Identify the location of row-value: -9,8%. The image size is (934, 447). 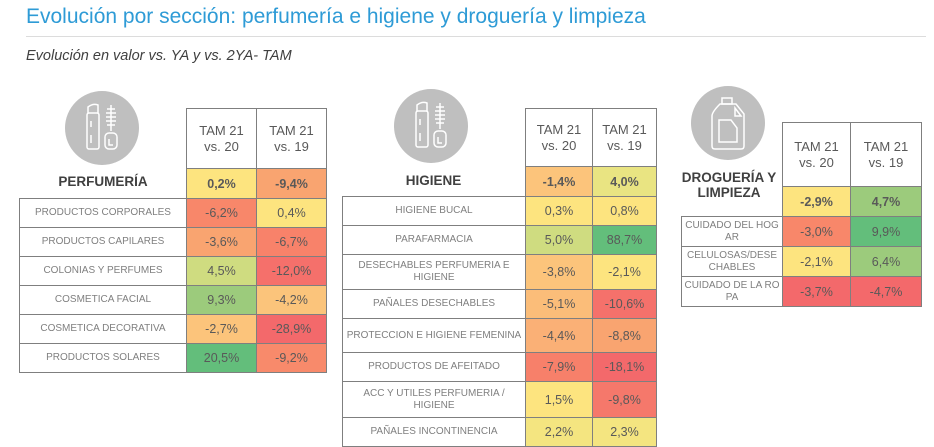
(624, 399).